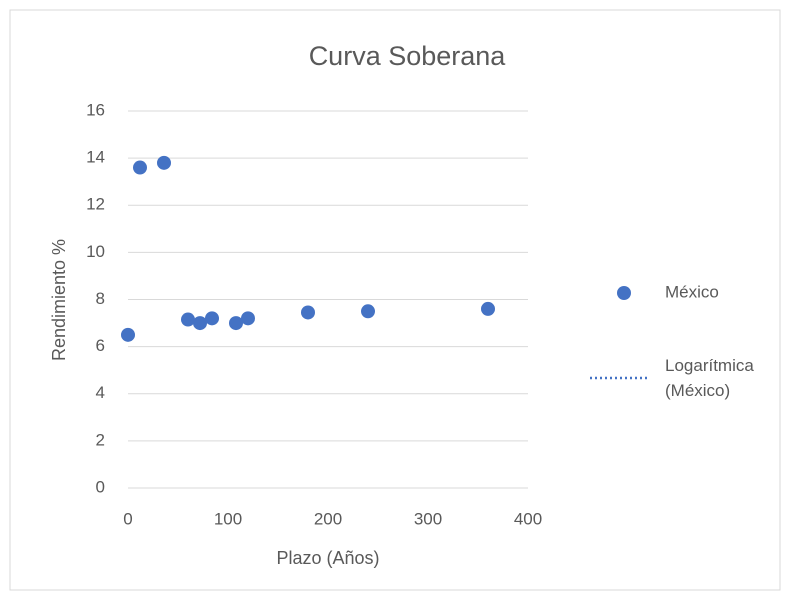 Image resolution: width=791 pixels, height=603 pixels. What do you see at coordinates (95, 109) in the screenshot?
I see `y-tick-label: 16` at bounding box center [95, 109].